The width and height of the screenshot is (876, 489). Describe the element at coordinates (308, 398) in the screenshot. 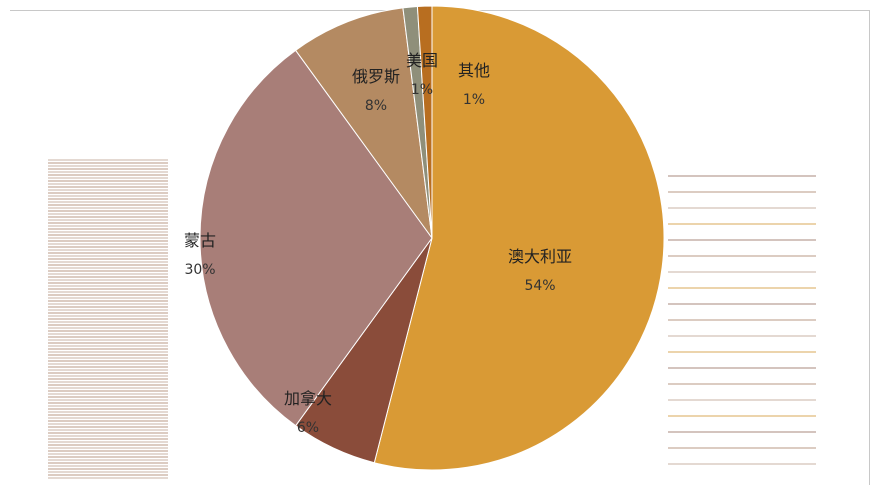

I see `slice-name-label-1: 加拿大` at that location.